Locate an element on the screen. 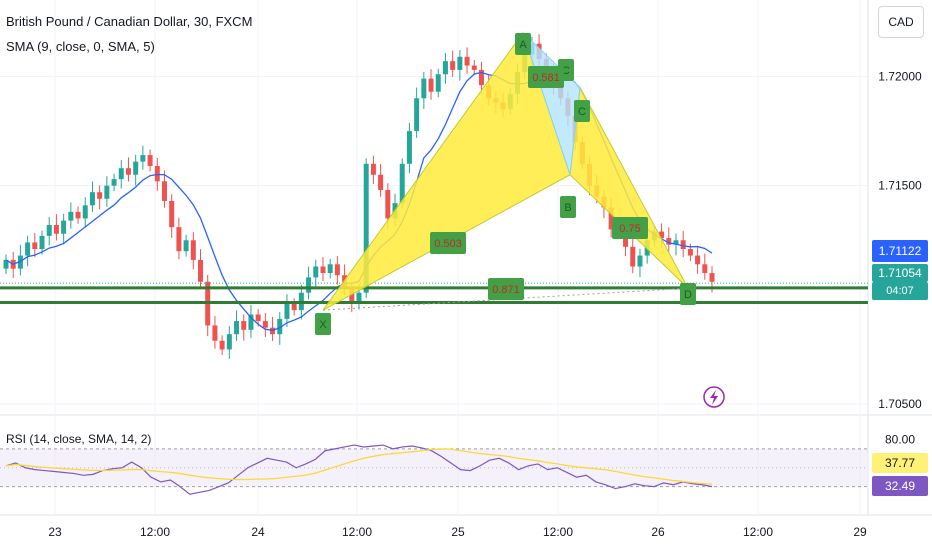  y-tick-label: 1.70500 is located at coordinates (900, 404).